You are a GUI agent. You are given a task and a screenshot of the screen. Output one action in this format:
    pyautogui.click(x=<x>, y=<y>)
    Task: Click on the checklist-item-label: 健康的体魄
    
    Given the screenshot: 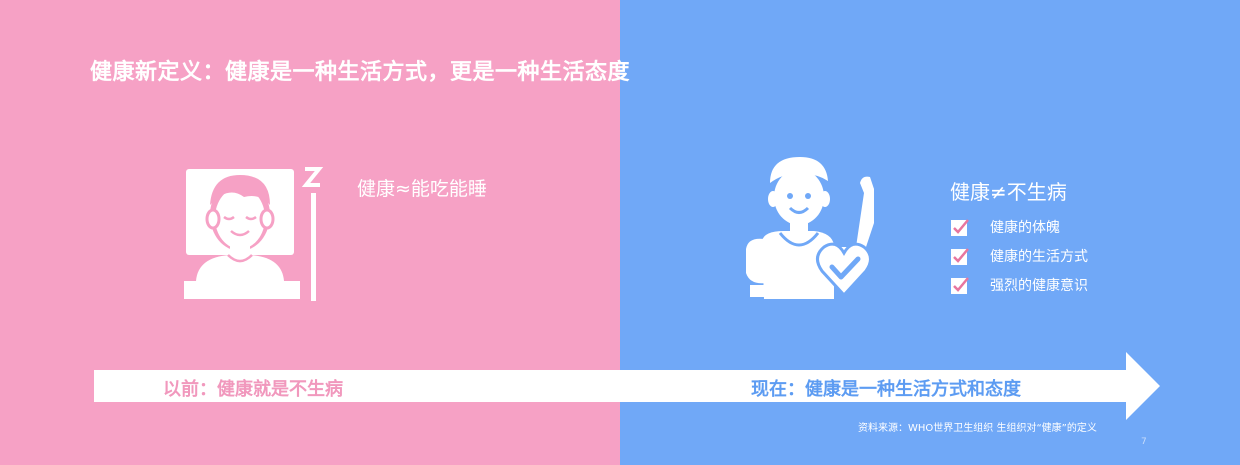 What is the action you would take?
    pyautogui.click(x=1025, y=227)
    